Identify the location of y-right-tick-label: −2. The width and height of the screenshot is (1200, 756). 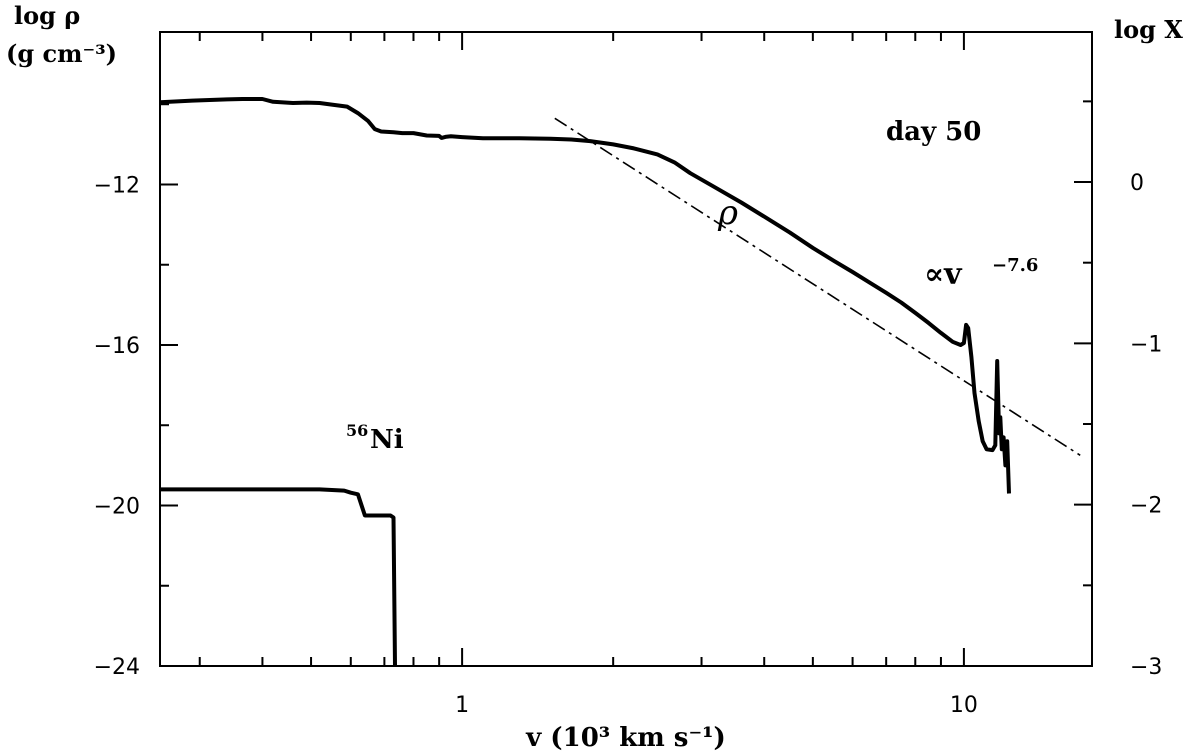
(1146, 506).